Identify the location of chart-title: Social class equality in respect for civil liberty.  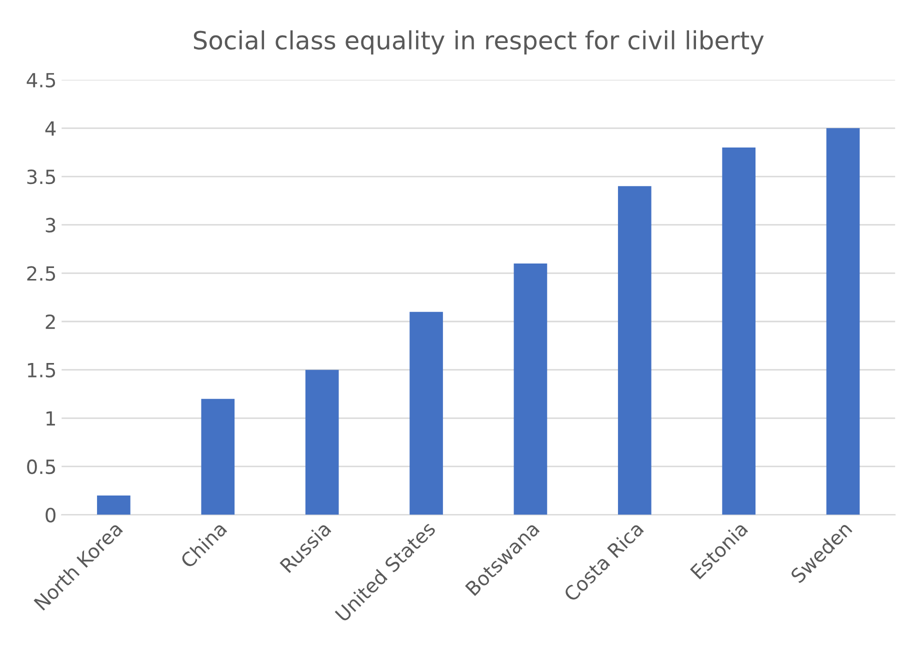
(479, 42).